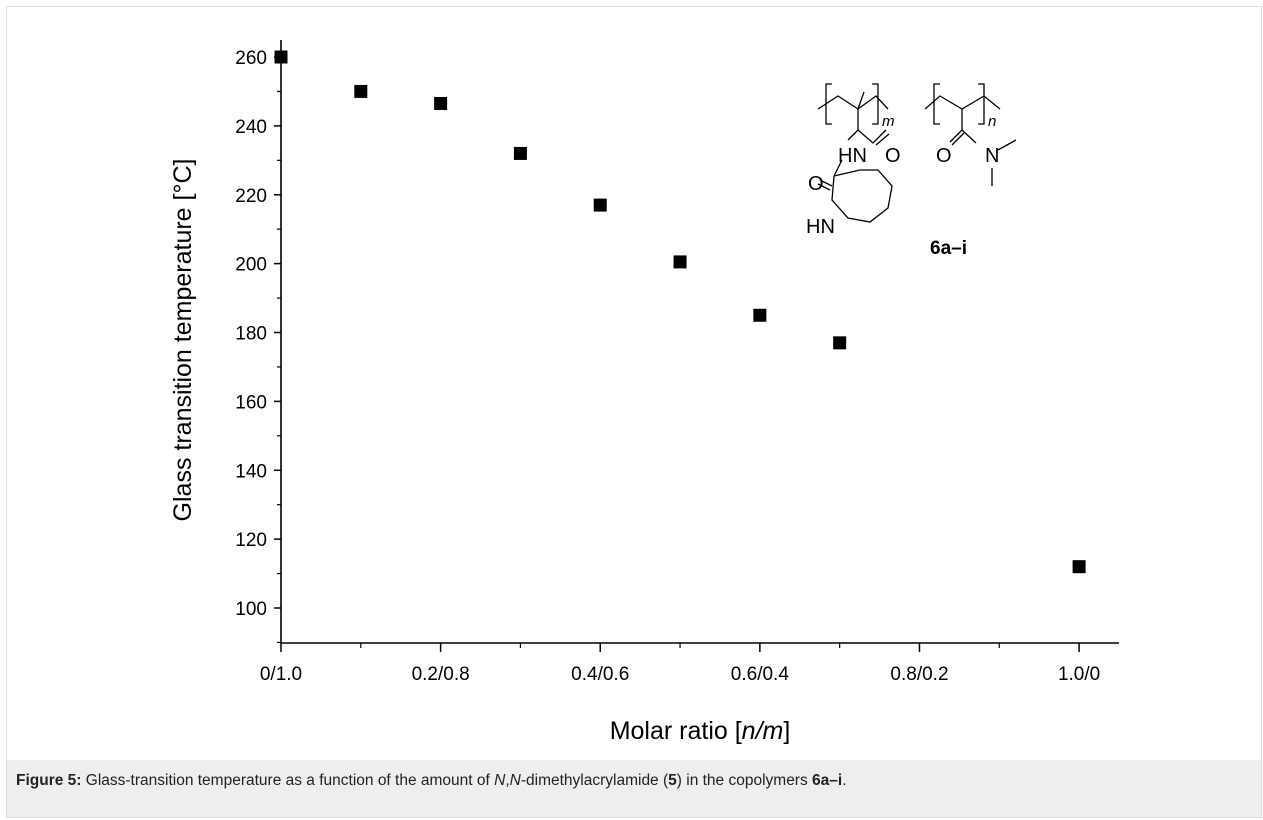  What do you see at coordinates (852, 156) in the screenshot?
I see `label-hn-amide: HN` at bounding box center [852, 156].